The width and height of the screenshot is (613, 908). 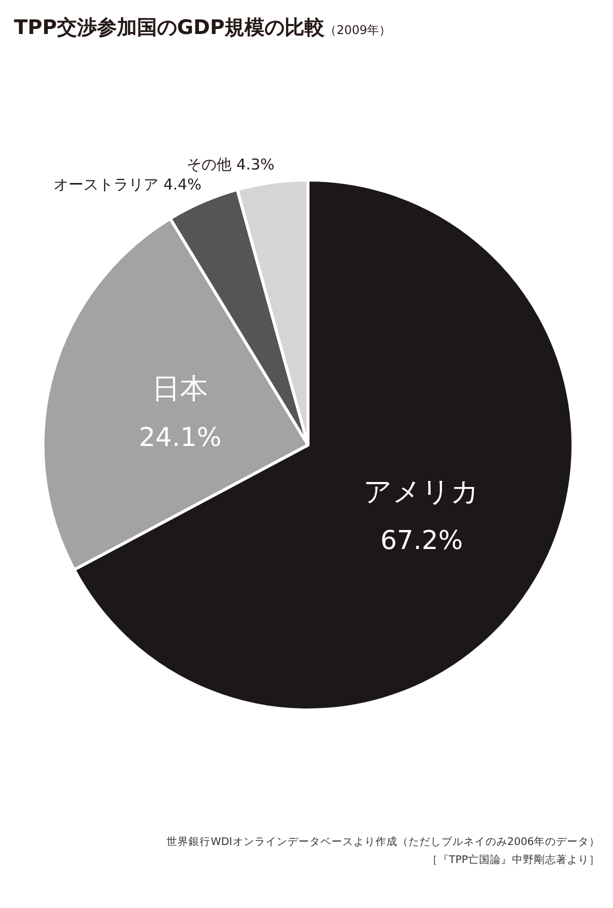 I want to click on slice-label: 日本, so click(x=180, y=389).